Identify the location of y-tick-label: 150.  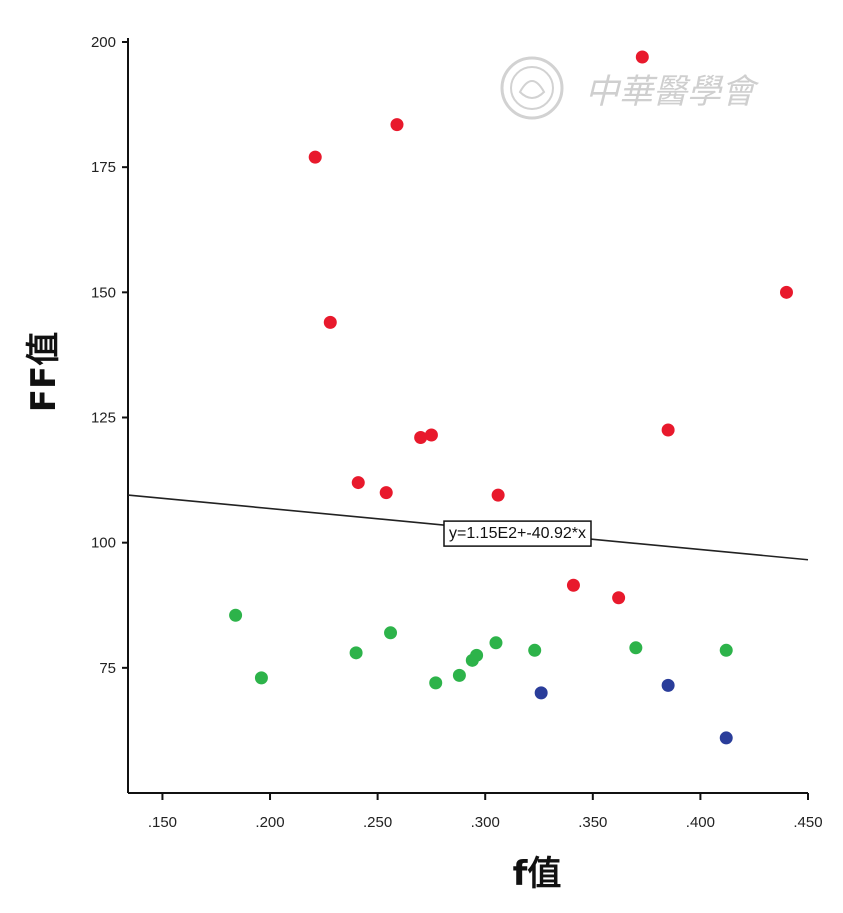
(103, 292).